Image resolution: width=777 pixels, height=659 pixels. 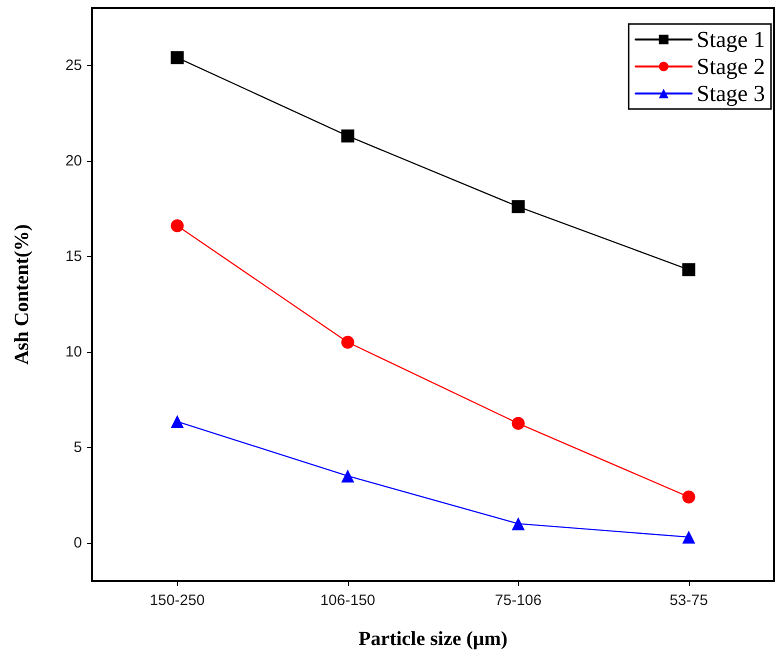 What do you see at coordinates (689, 600) in the screenshot?
I see `x-tick-label: 53-75` at bounding box center [689, 600].